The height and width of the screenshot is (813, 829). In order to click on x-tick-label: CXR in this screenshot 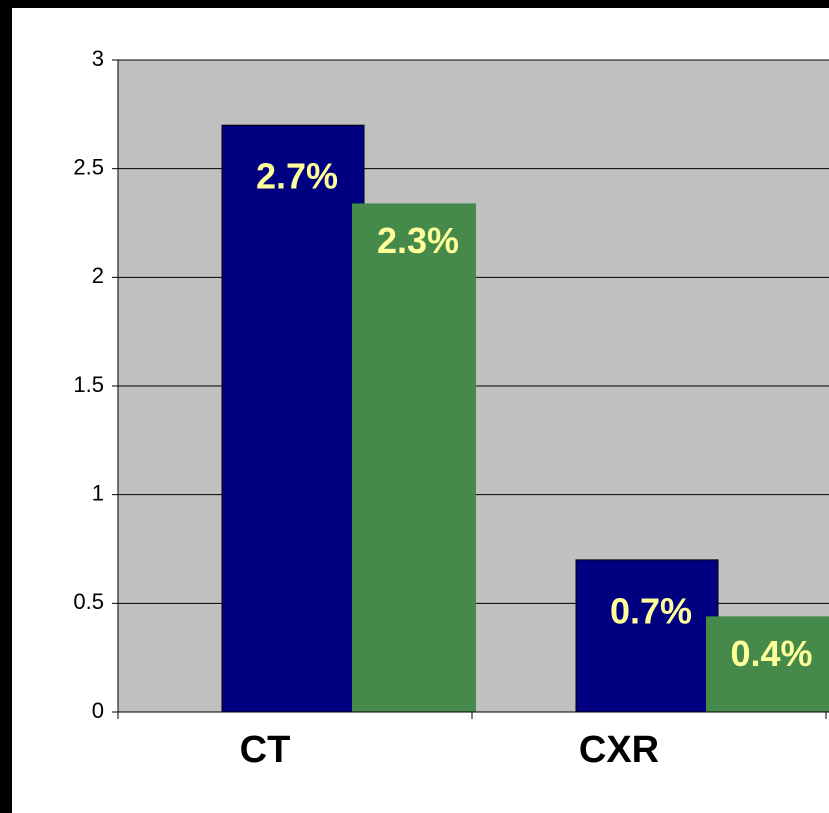, I will do `click(619, 750)`.